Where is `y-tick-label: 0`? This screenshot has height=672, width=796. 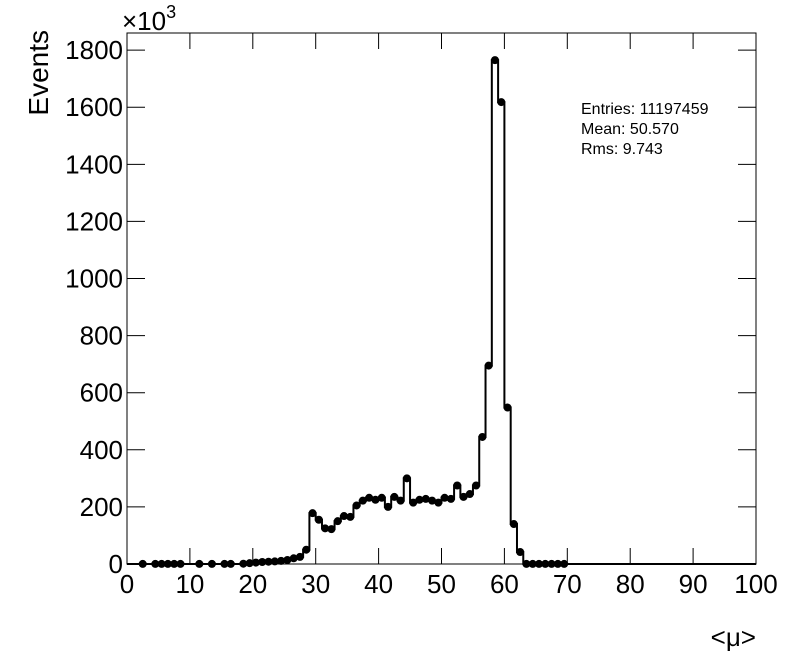 y-tick-label: 0 is located at coordinates (116, 564).